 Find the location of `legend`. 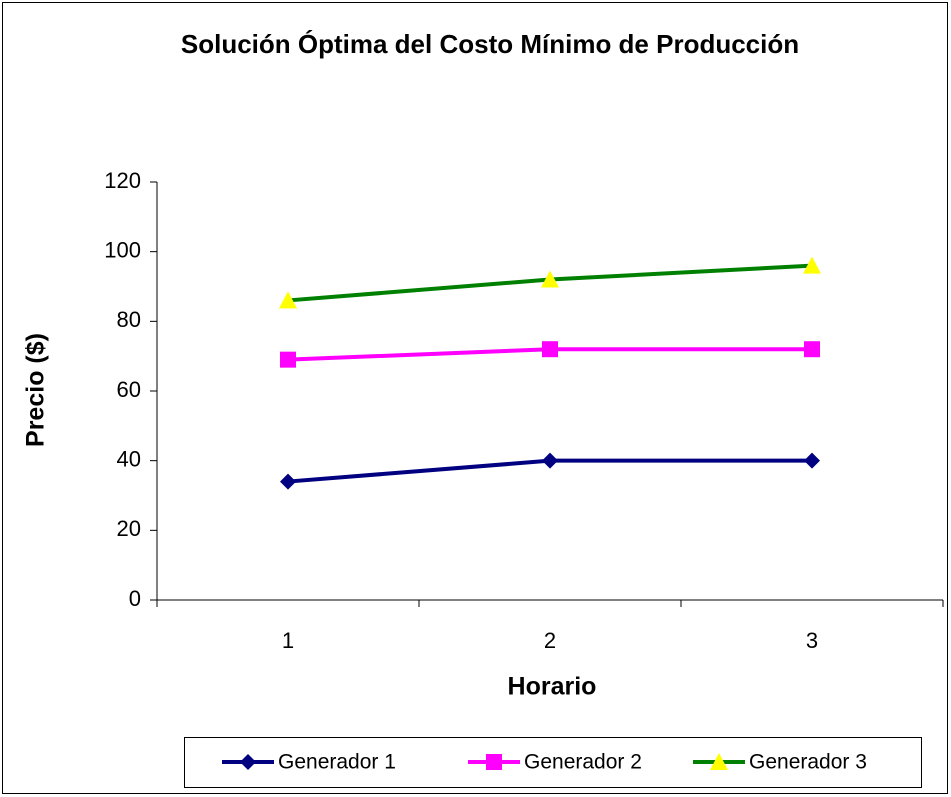

legend is located at coordinates (553, 762).